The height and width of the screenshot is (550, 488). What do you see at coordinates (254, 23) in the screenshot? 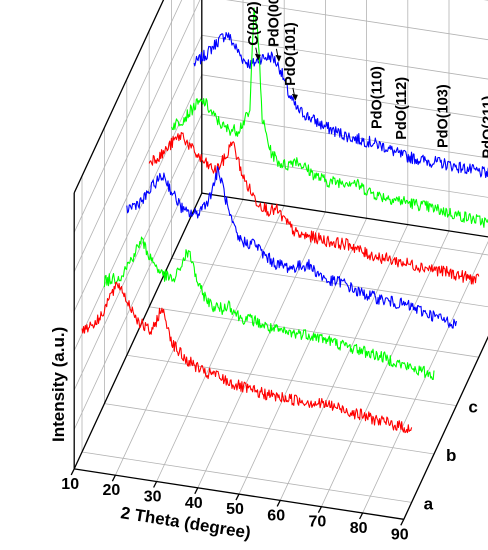
I see `peak-annotation: C(002)` at bounding box center [254, 23].